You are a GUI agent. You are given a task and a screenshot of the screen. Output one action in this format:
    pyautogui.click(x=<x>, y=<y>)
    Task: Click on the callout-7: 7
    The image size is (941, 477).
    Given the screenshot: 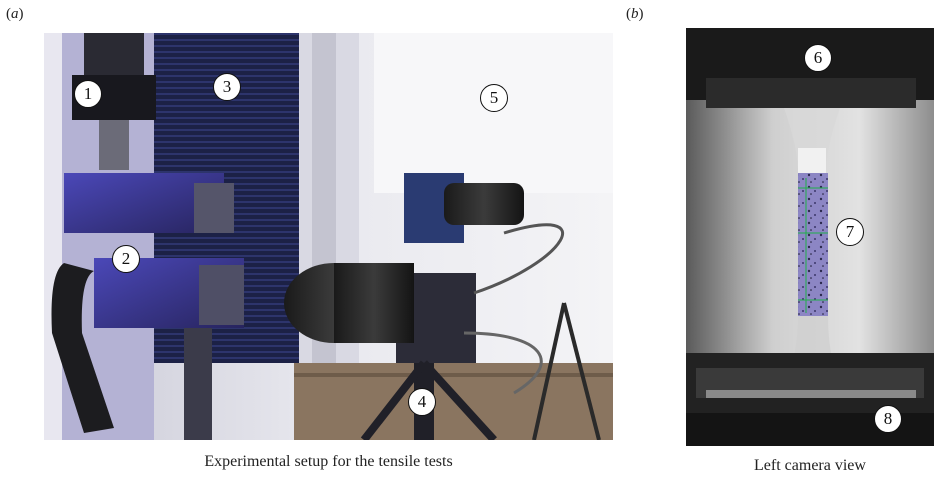 What is the action you would take?
    pyautogui.click(x=850, y=232)
    